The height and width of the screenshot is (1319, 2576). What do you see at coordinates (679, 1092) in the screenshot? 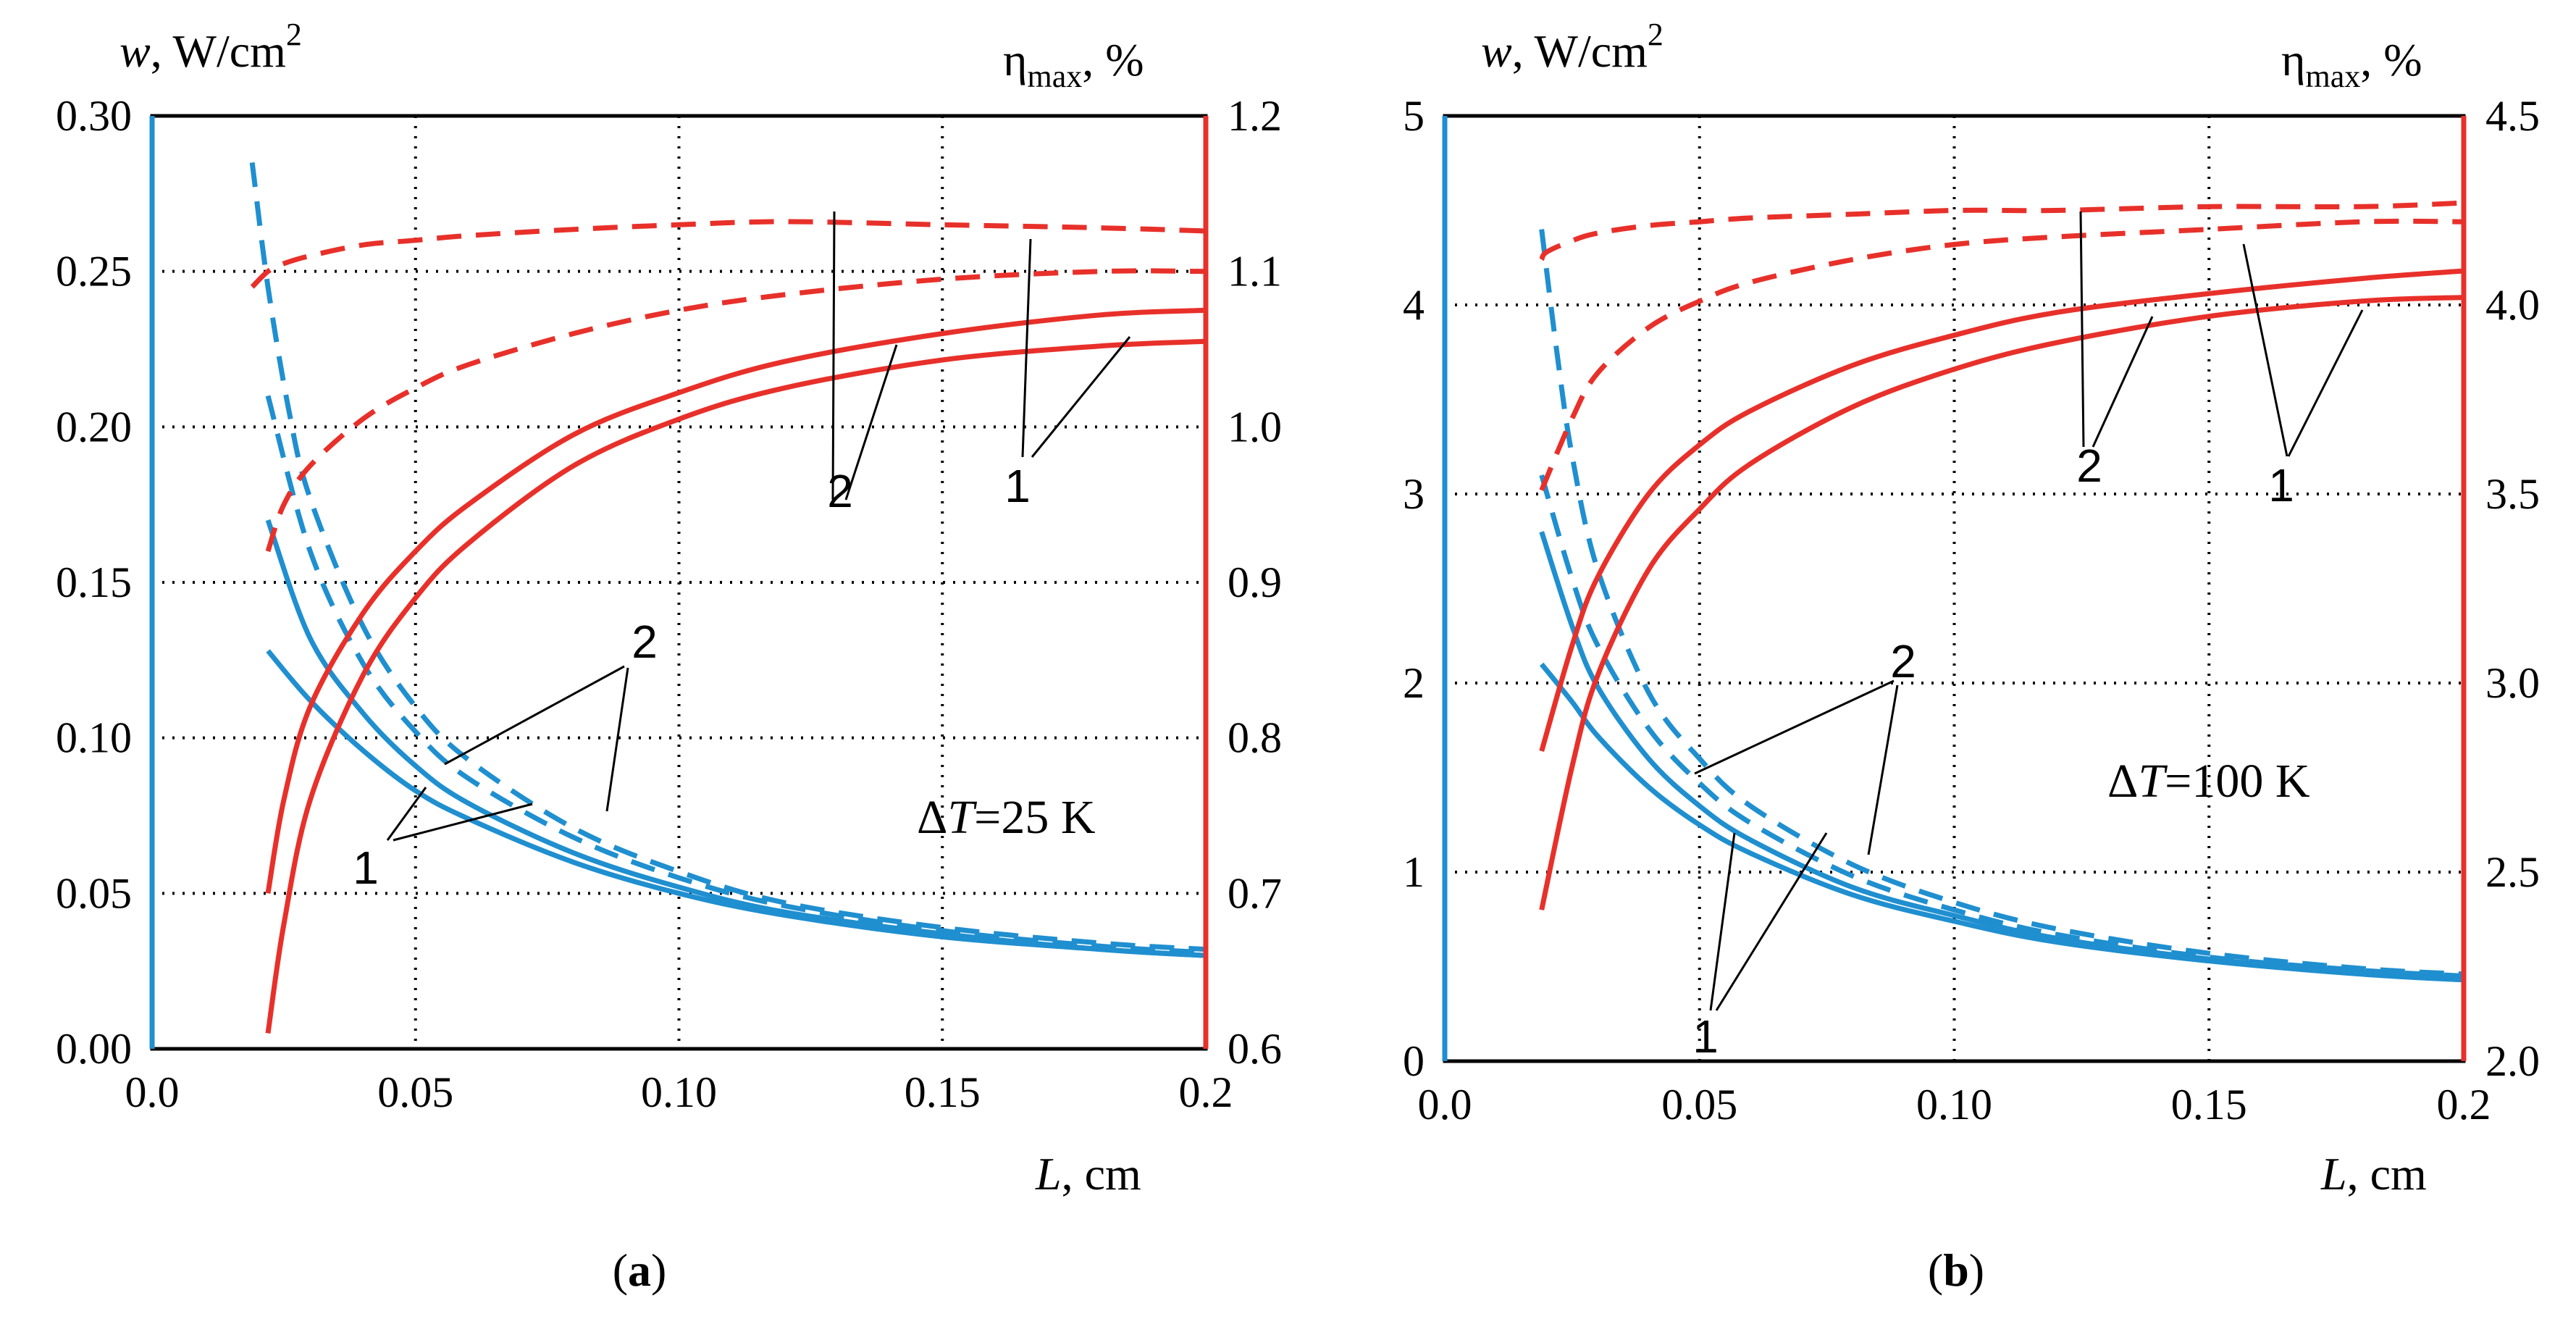
I see `panel-a-x-tick-label: 0.10` at bounding box center [679, 1092].